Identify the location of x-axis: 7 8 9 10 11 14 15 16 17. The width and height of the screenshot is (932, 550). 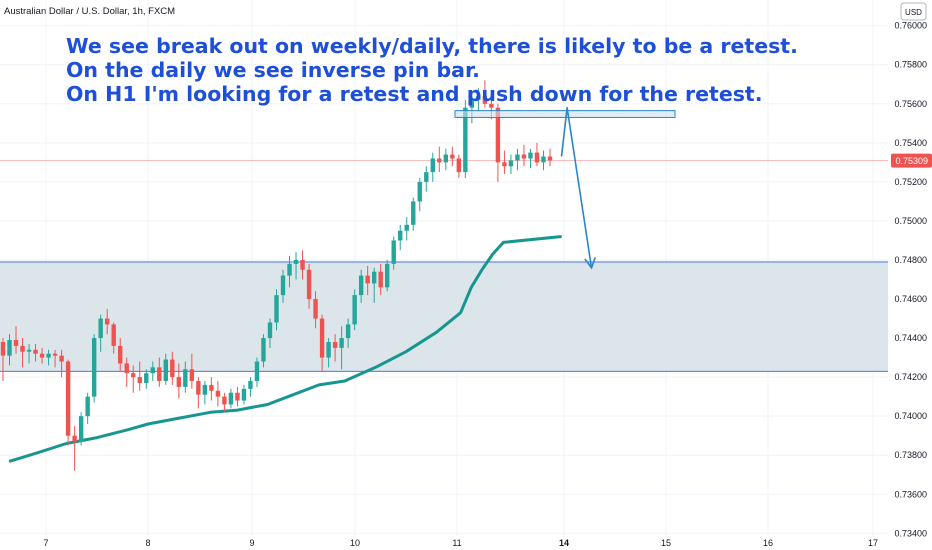
(460, 543).